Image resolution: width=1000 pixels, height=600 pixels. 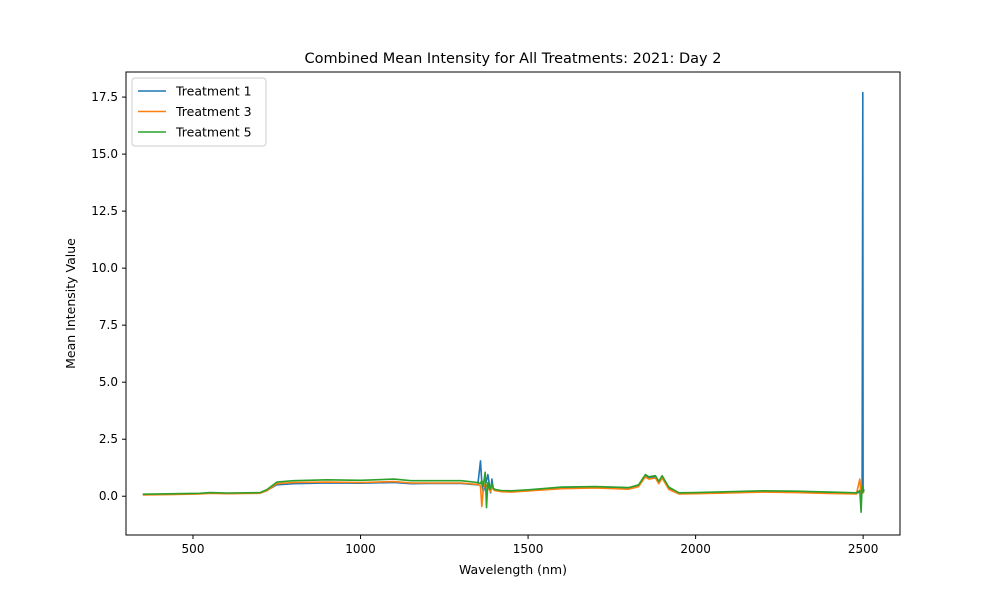 I want to click on legend-label: Treatment 1, so click(x=213, y=91).